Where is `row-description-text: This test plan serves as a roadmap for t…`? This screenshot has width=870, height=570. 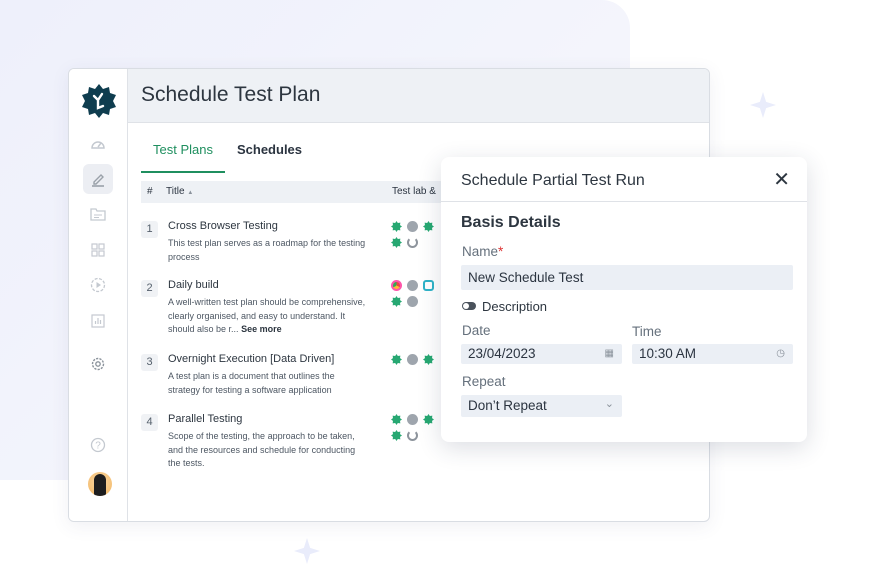
row-description-text: This test plan serves as a roadmap for t… is located at coordinates (267, 250).